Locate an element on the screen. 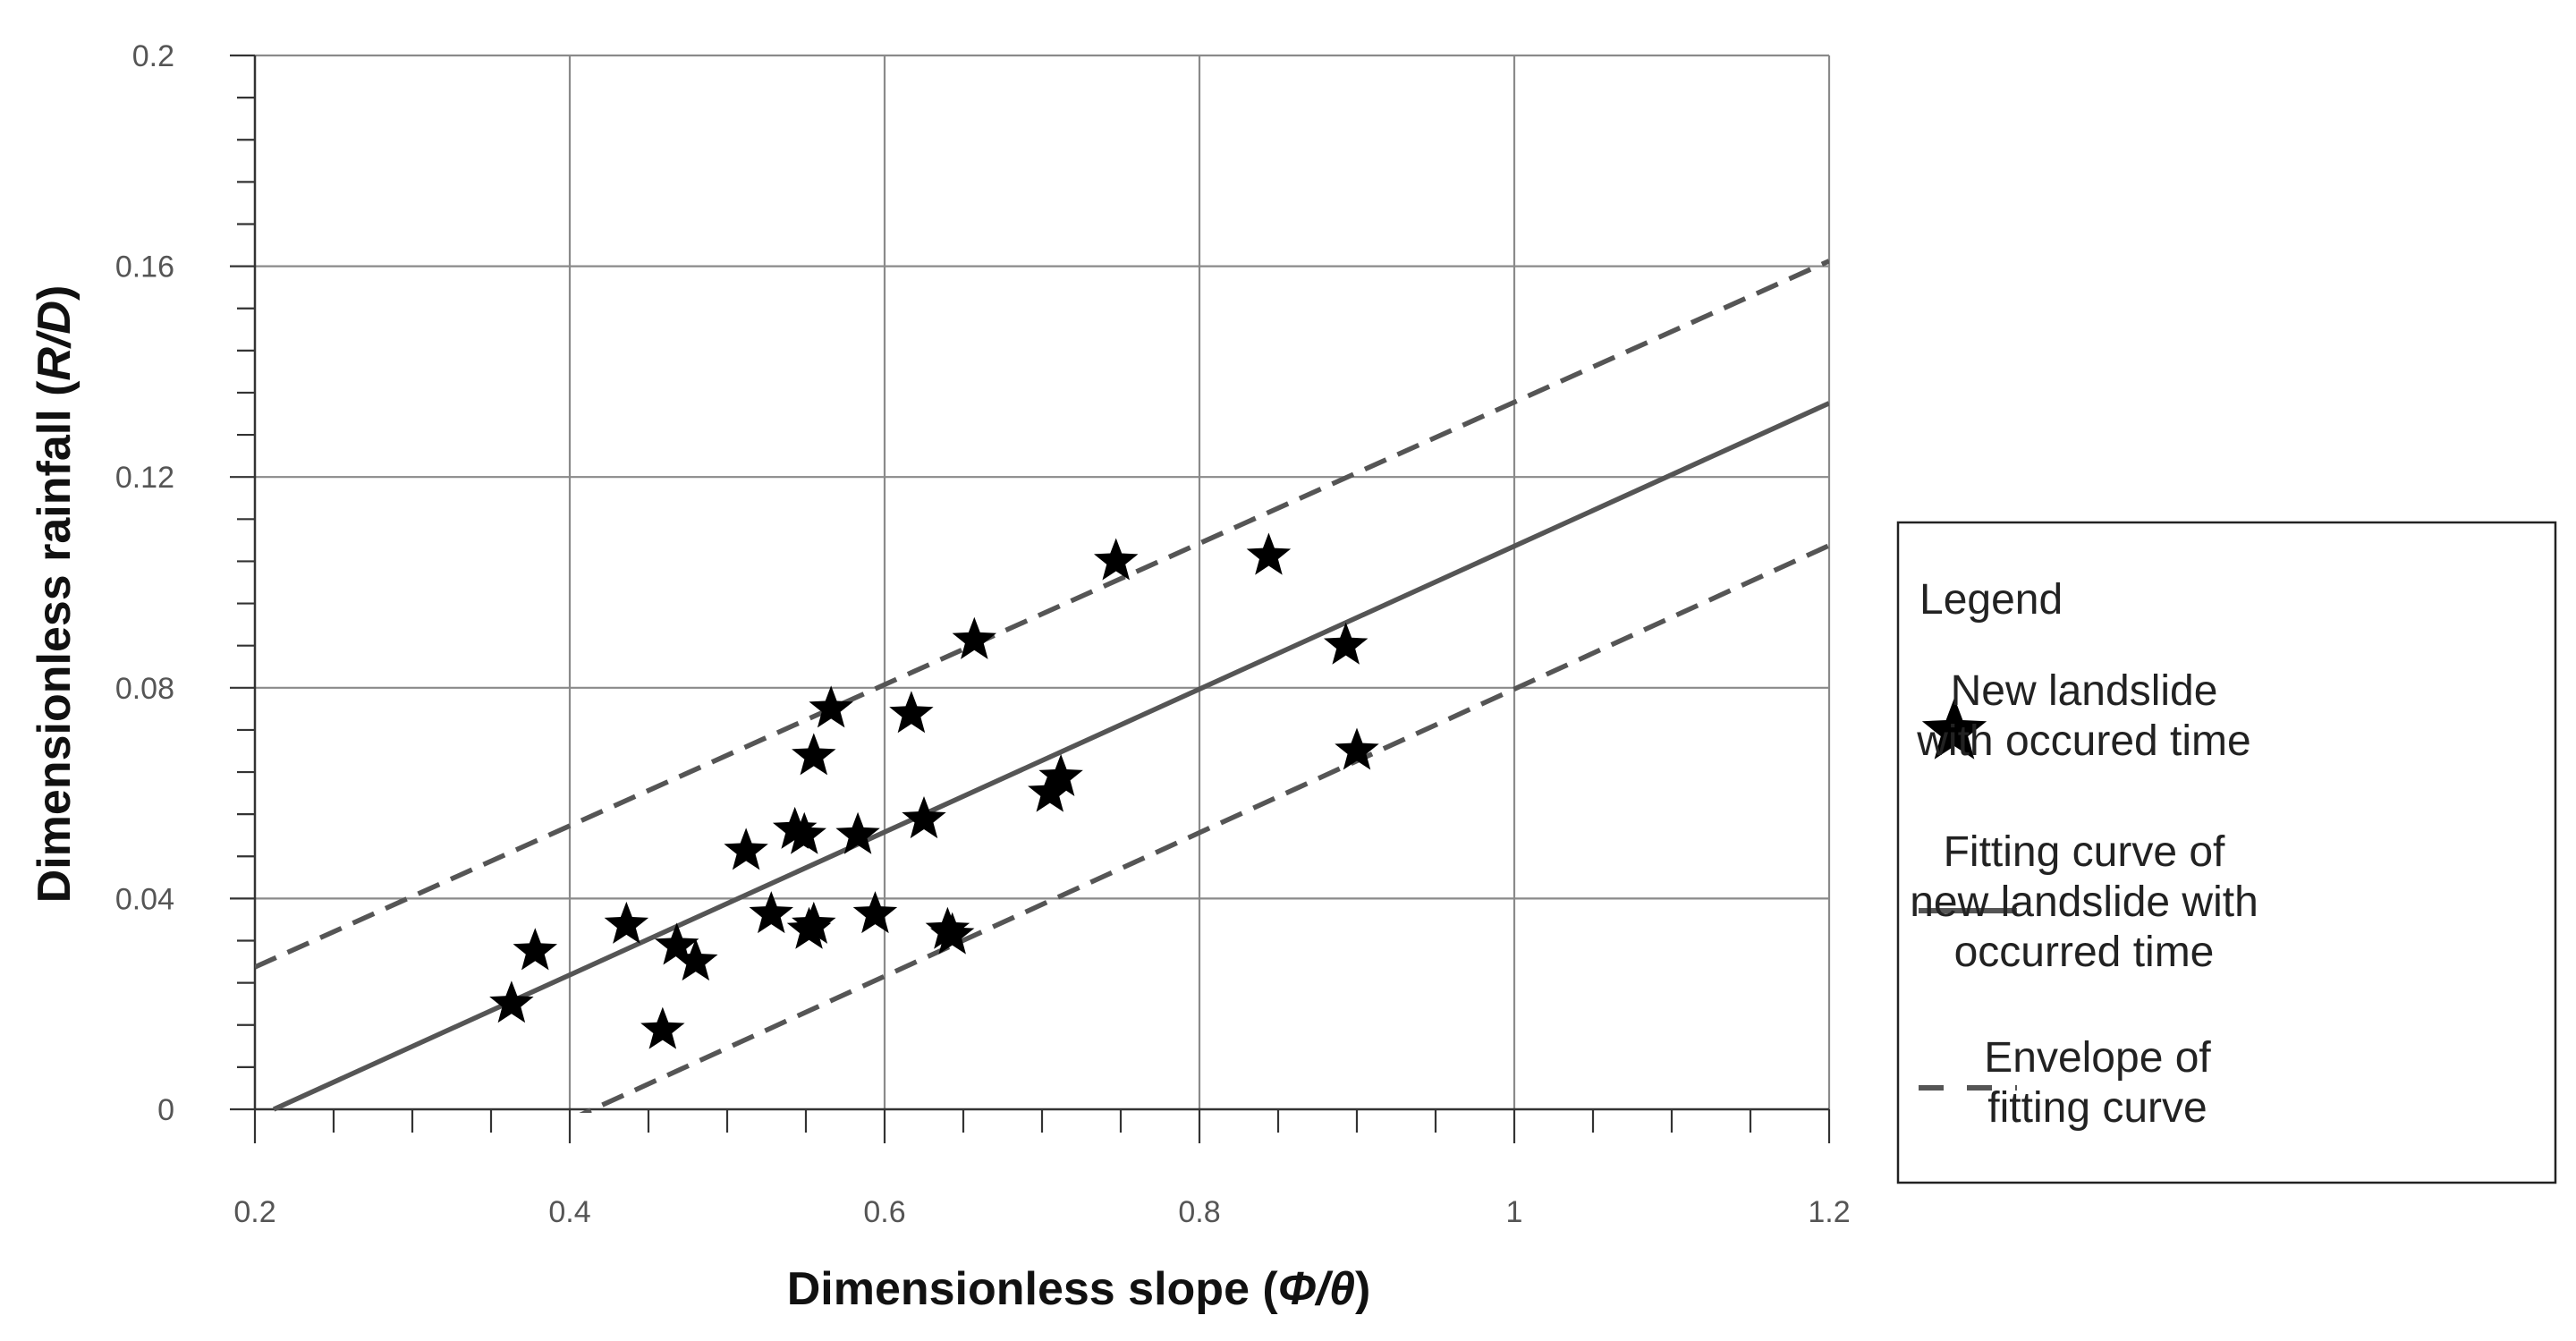 This screenshot has width=2576, height=1341. x-tick-label: 0.4 is located at coordinates (569, 1212).